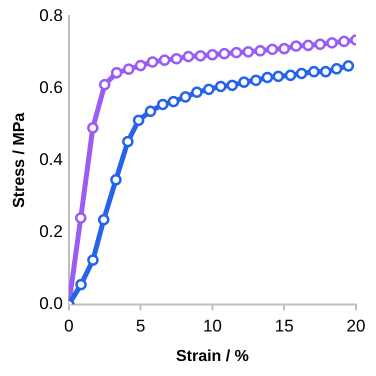  What do you see at coordinates (212, 356) in the screenshot?
I see `x-axis-title: Strain / %` at bounding box center [212, 356].